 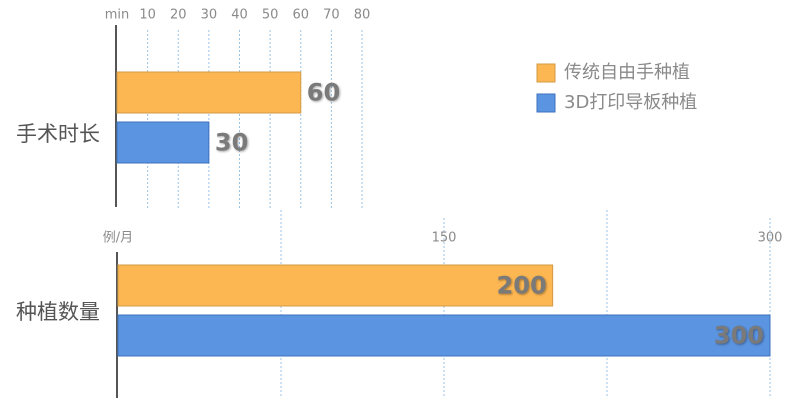 I want to click on x-tick-label: 40, so click(x=239, y=15).